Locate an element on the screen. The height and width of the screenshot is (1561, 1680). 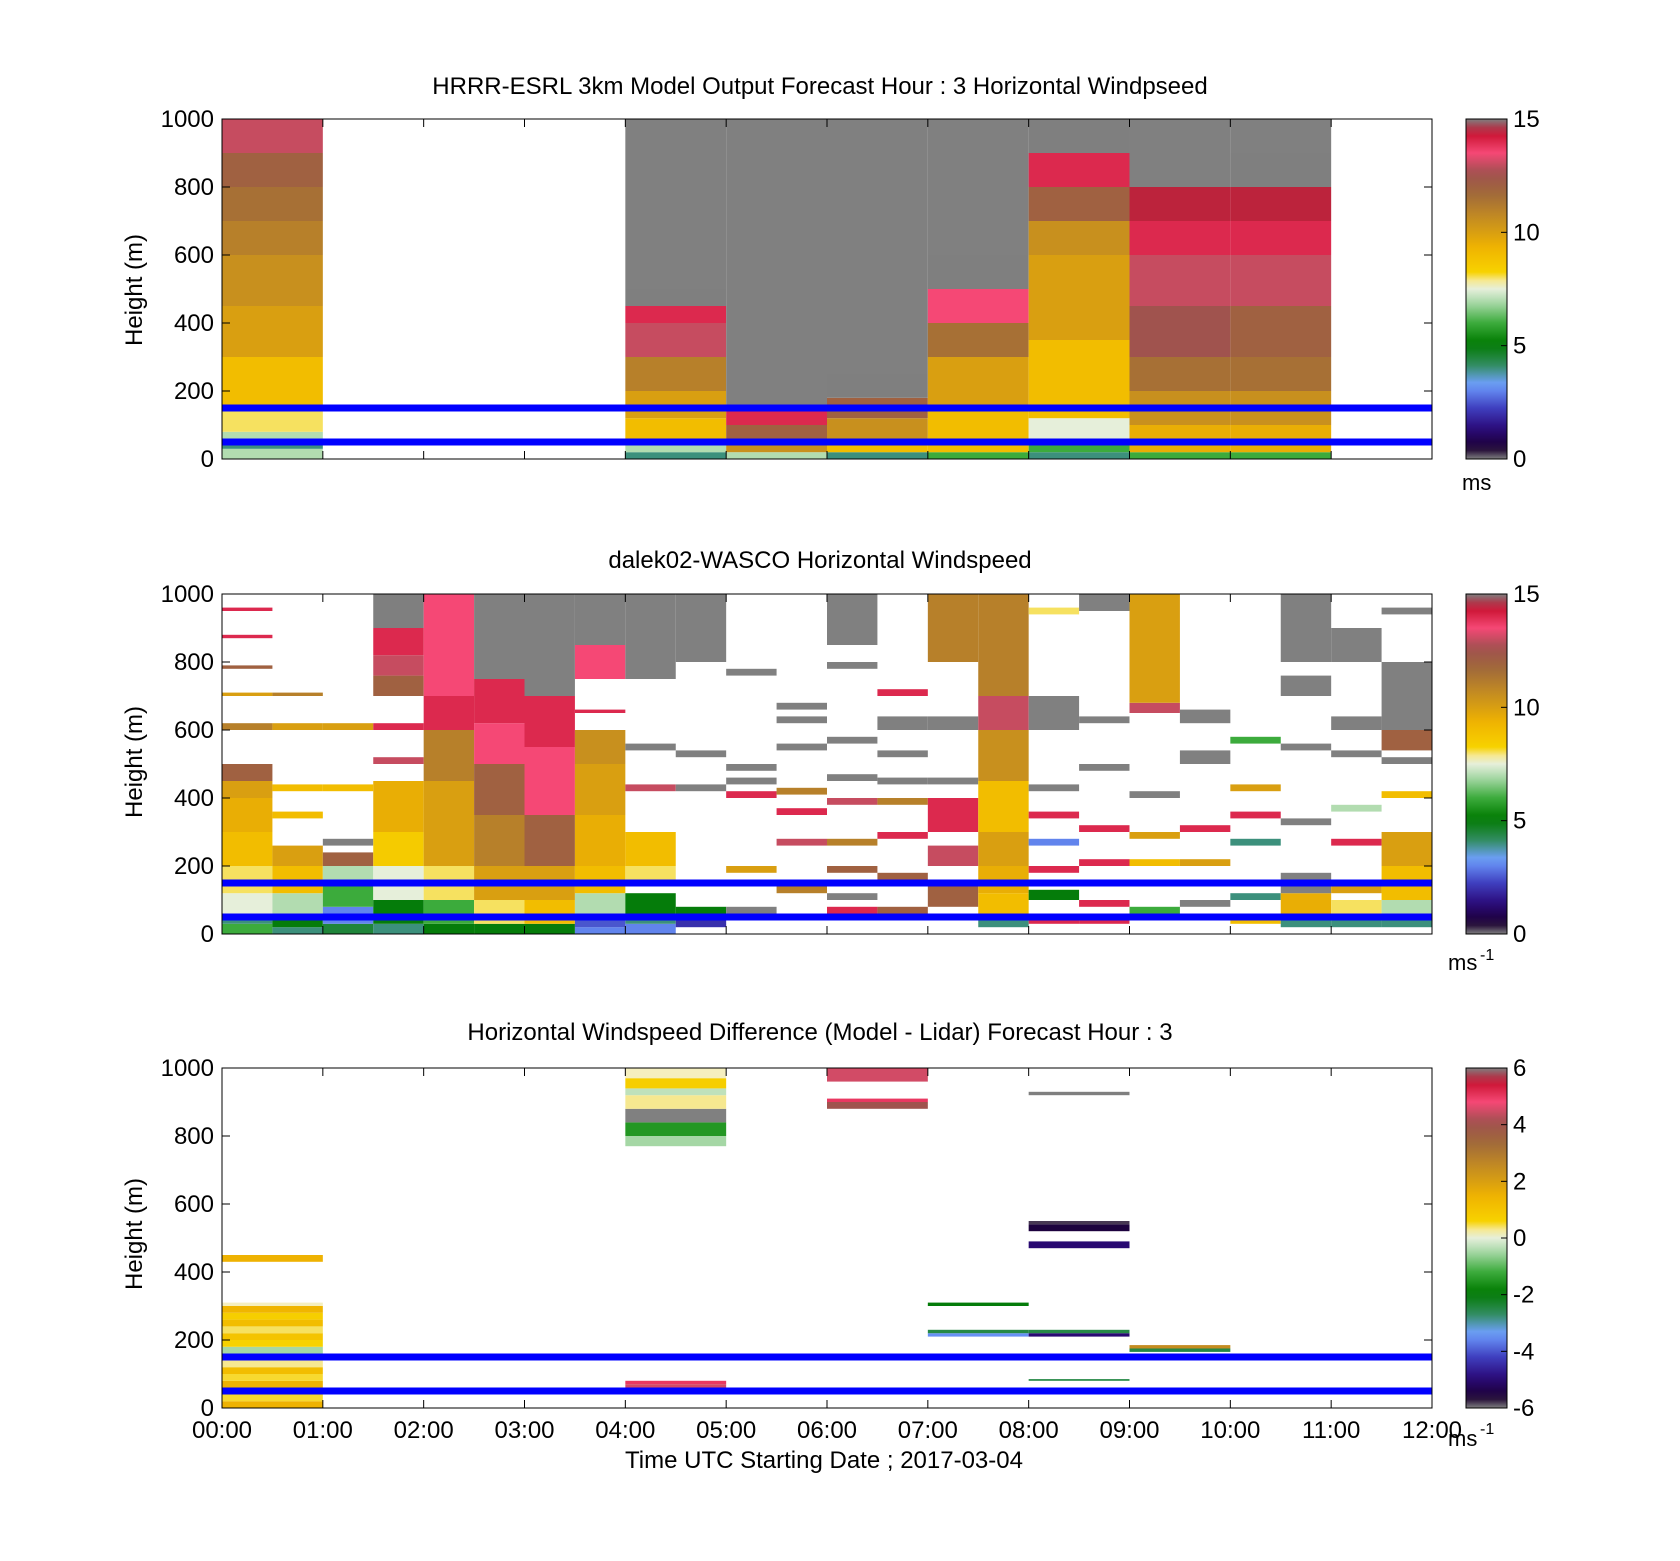
colorbar-tick-label: 6 is located at coordinates (1519, 1068).